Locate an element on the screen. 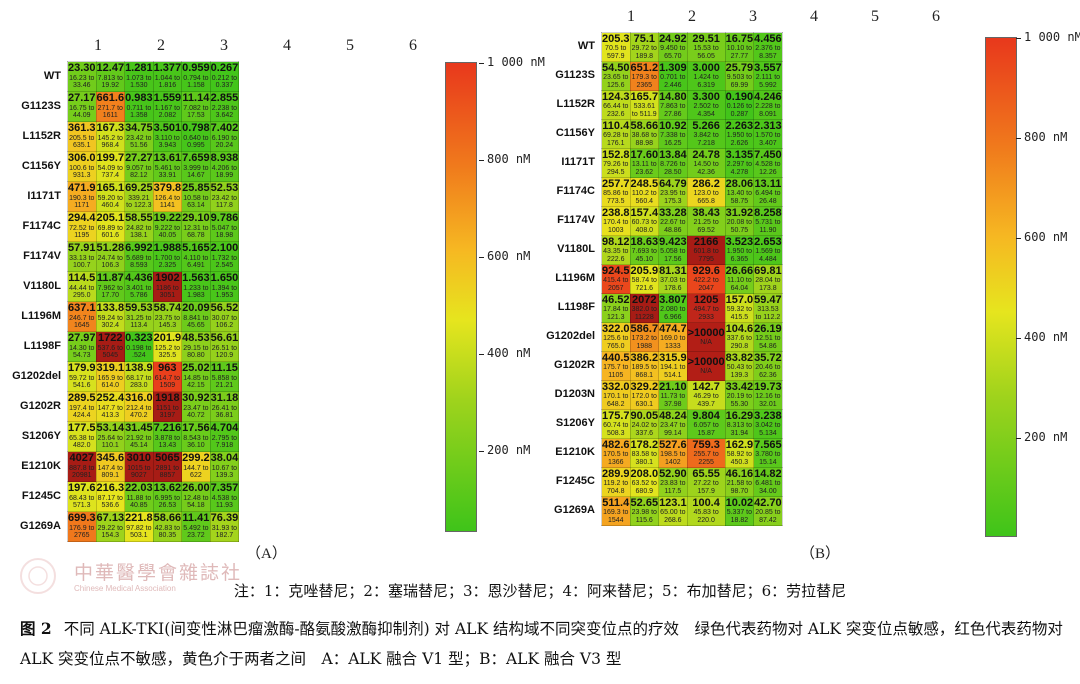 The width and height of the screenshot is (1080, 684). ic50-range: 3.780 to 15.14 is located at coordinates (768, 458).